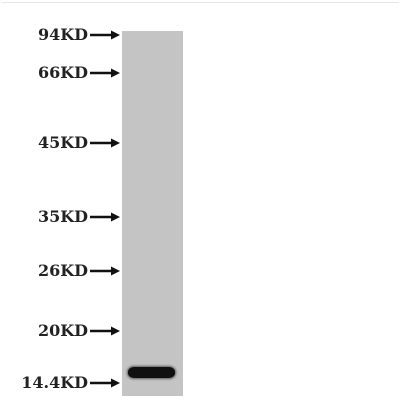  I want to click on marker-66kd: 66KD, so click(61, 73).